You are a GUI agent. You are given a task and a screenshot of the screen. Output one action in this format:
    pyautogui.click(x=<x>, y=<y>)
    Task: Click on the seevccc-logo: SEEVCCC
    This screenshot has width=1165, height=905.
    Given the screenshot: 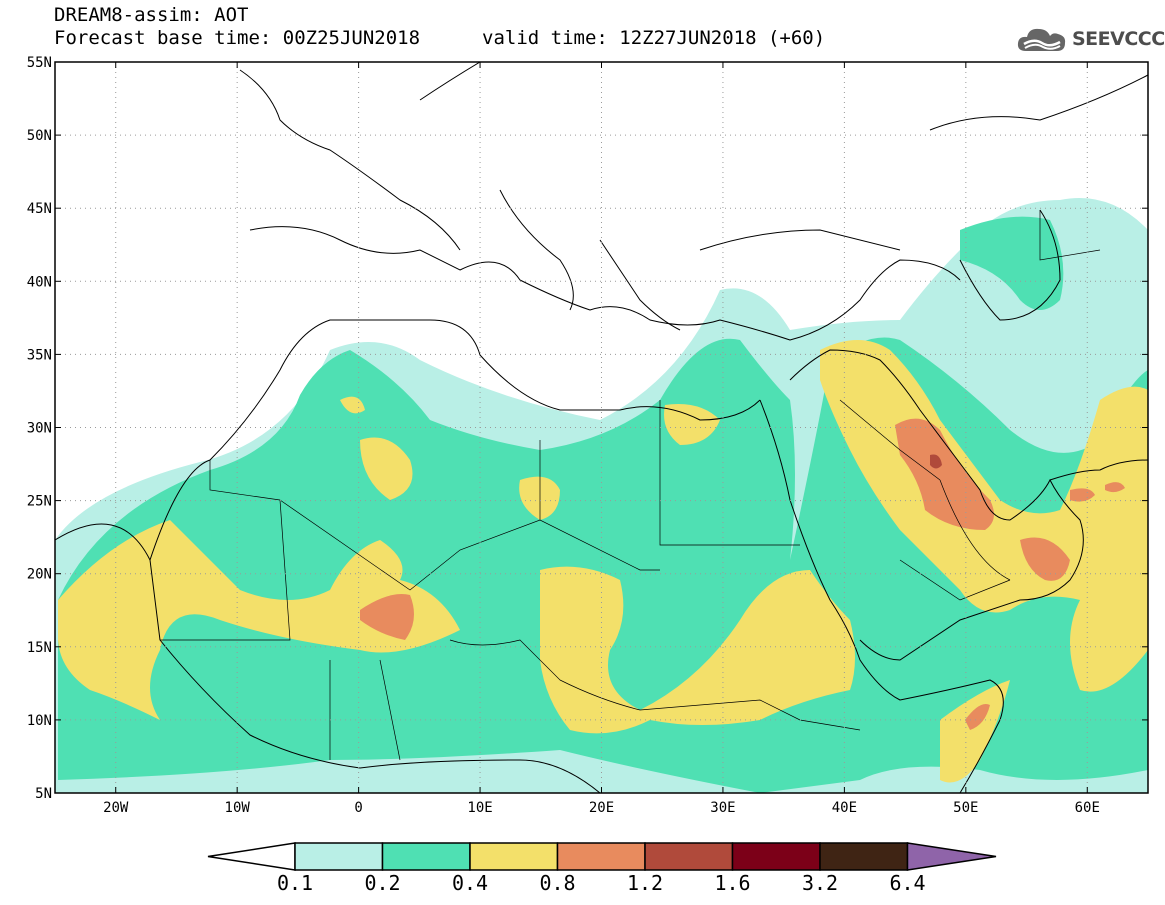 What is the action you would take?
    pyautogui.click(x=1090, y=39)
    